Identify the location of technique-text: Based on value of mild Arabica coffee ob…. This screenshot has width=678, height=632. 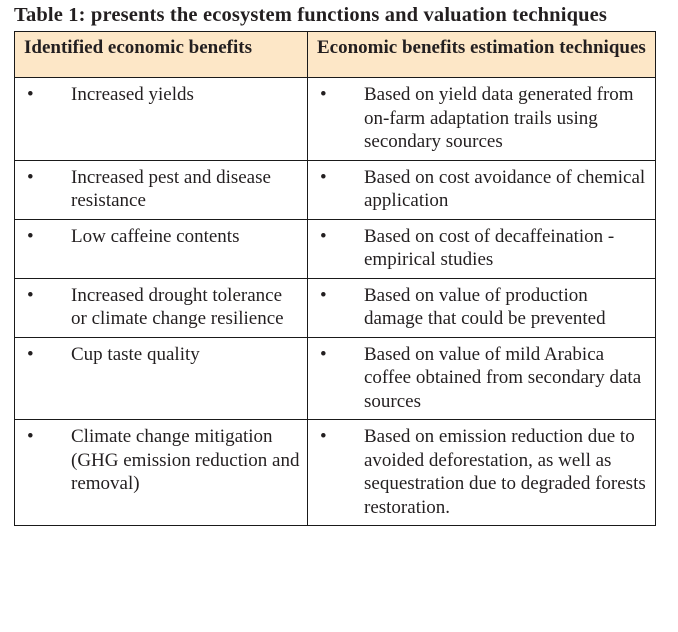
(503, 377).